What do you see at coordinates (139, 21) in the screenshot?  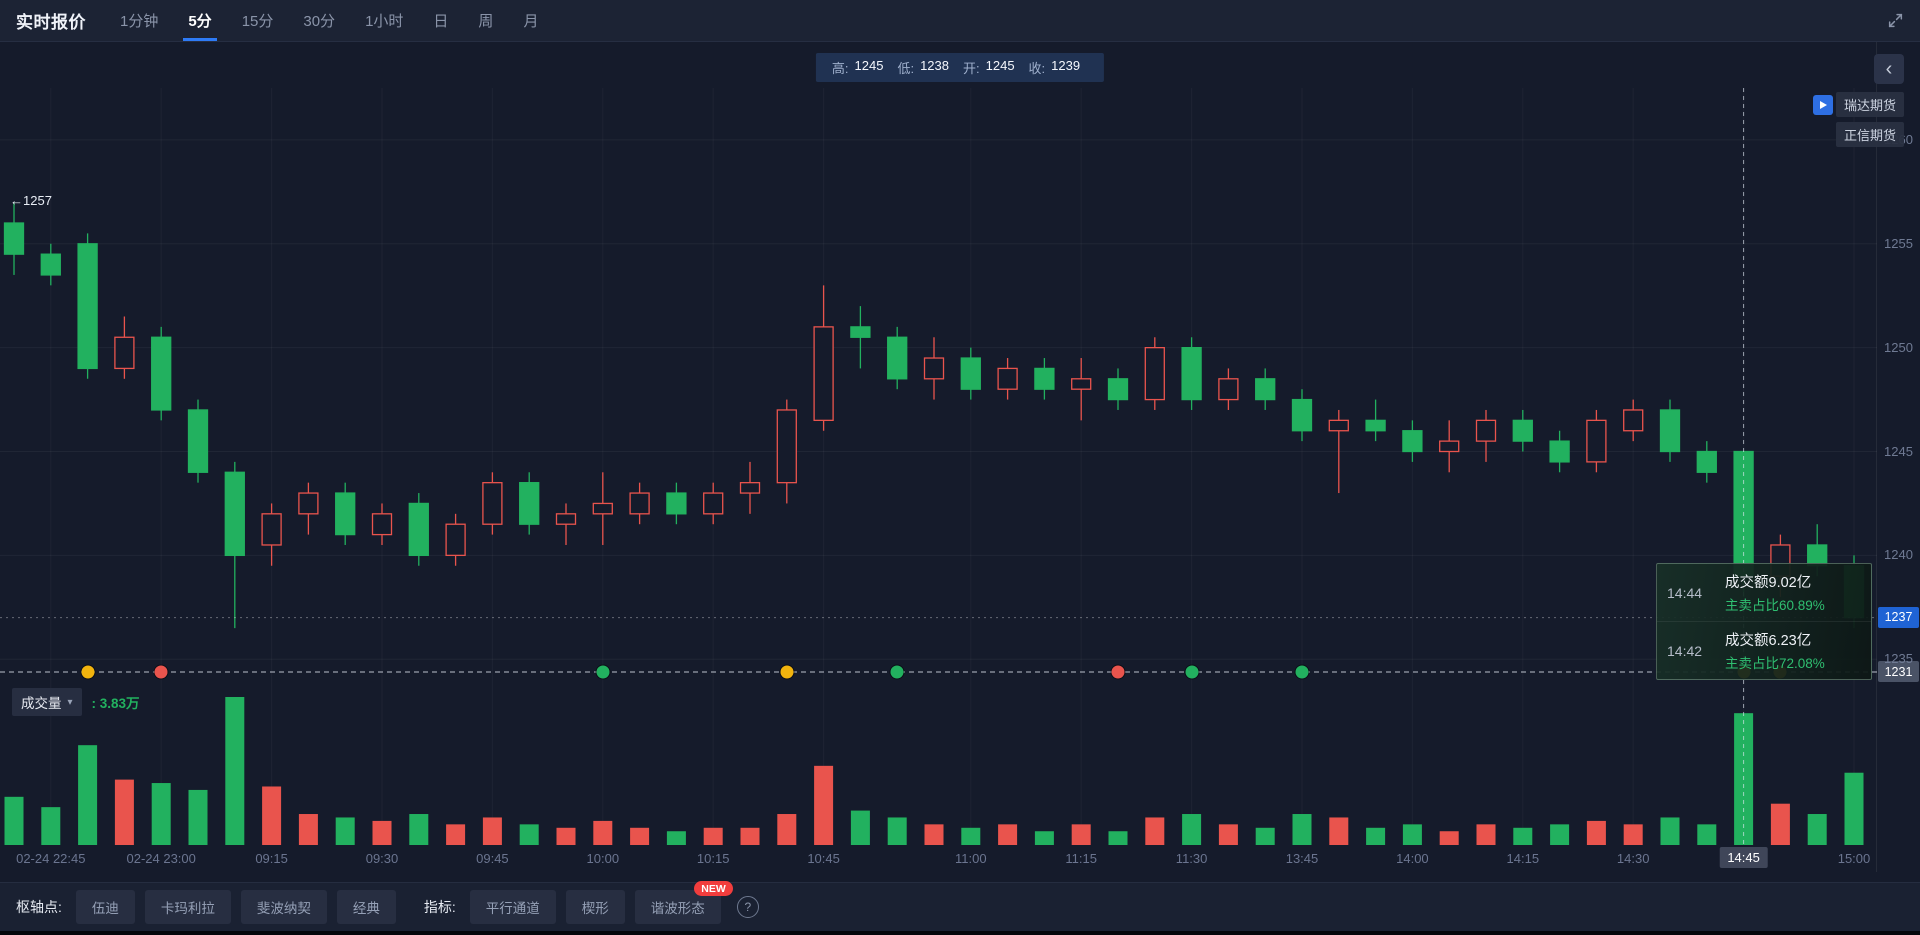 I see `tab-1分钟: 1分钟` at bounding box center [139, 21].